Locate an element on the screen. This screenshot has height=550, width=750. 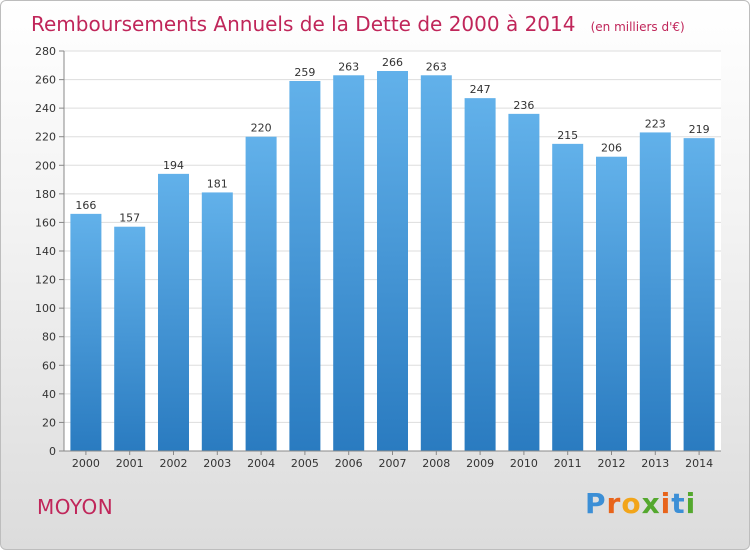
value-label: 166 is located at coordinates (85, 205).